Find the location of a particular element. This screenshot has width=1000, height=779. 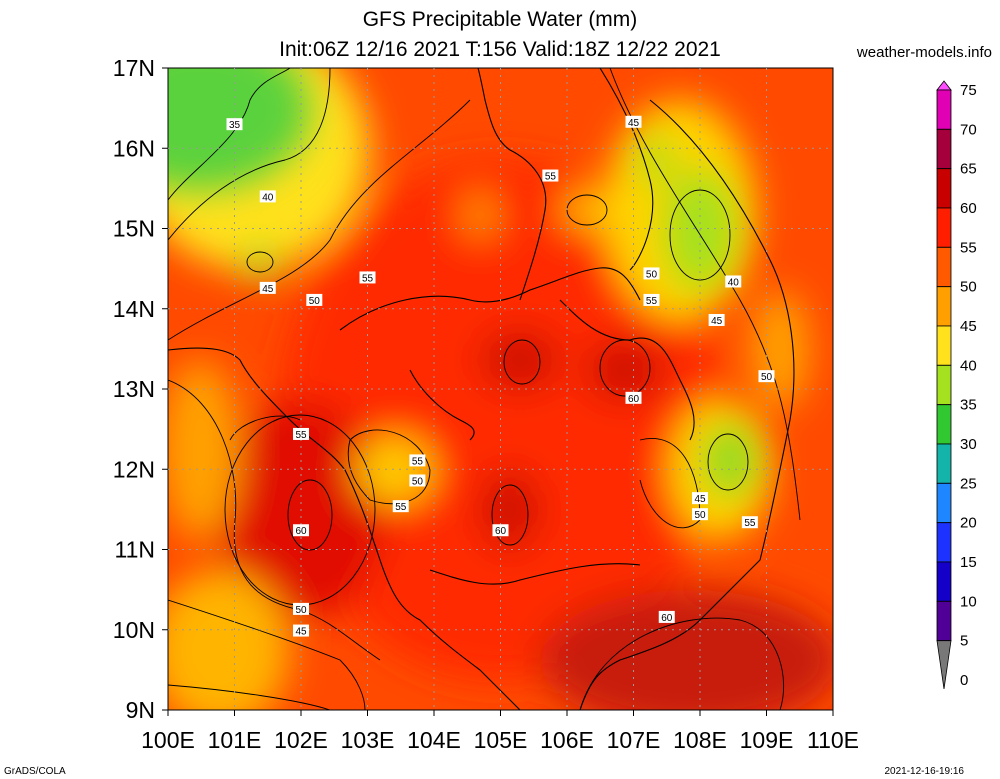

colorbar-label: 55 is located at coordinates (968, 247).